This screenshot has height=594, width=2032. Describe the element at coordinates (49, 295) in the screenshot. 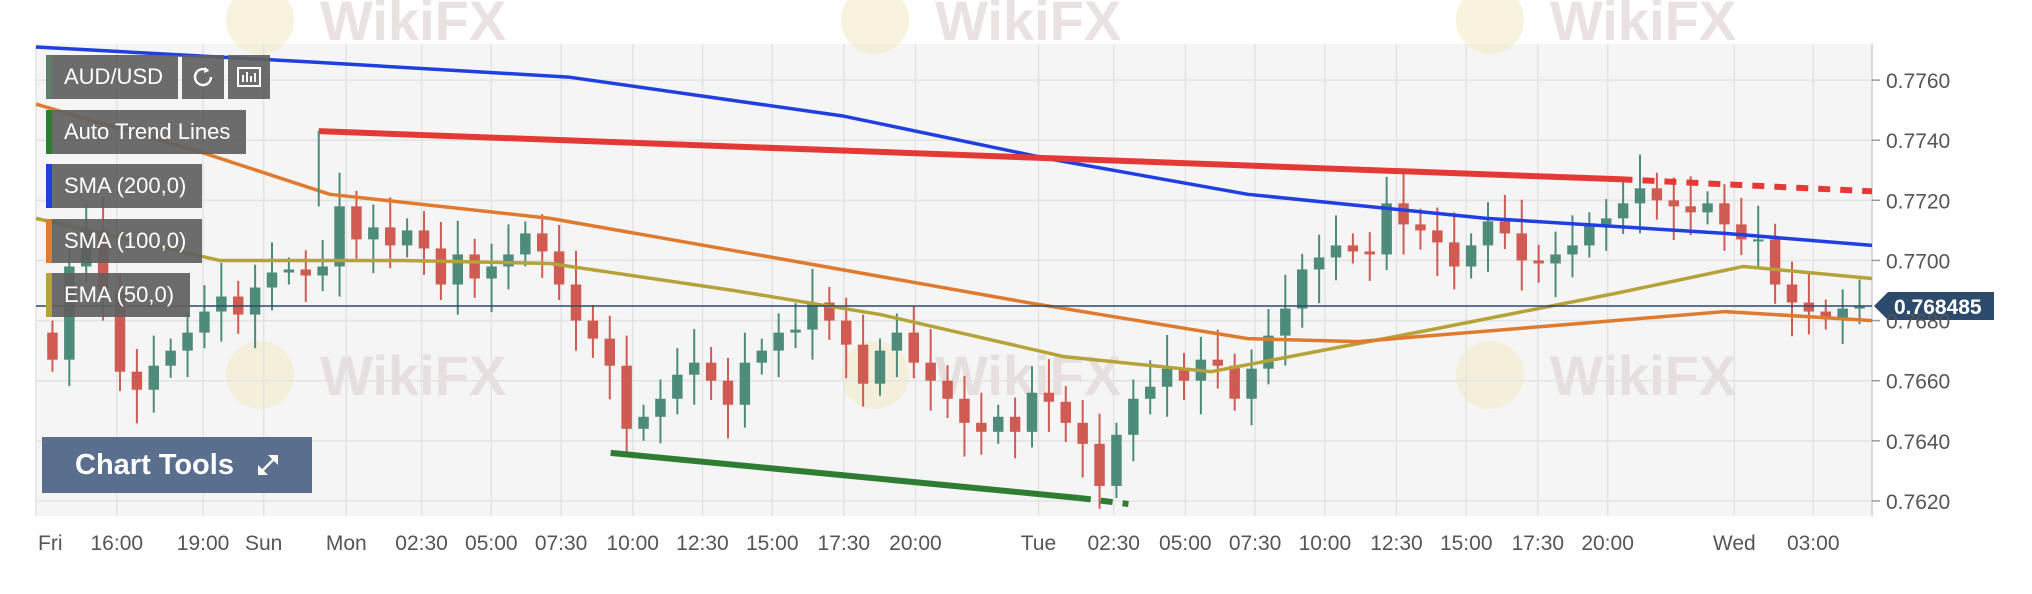

I see `indicator-color-bar` at that location.